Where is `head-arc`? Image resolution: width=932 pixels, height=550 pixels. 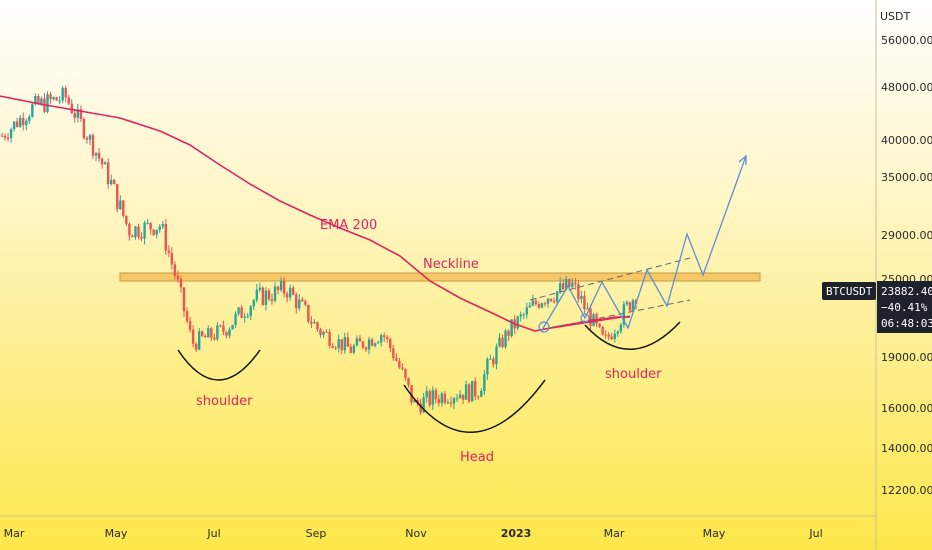
head-arc is located at coordinates (474, 406).